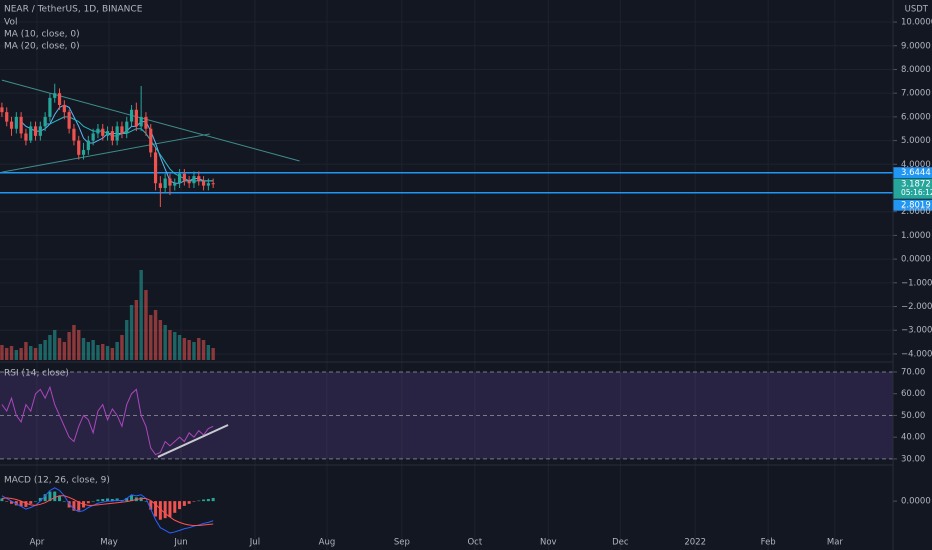  I want to click on x-tick-label: May, so click(109, 543).